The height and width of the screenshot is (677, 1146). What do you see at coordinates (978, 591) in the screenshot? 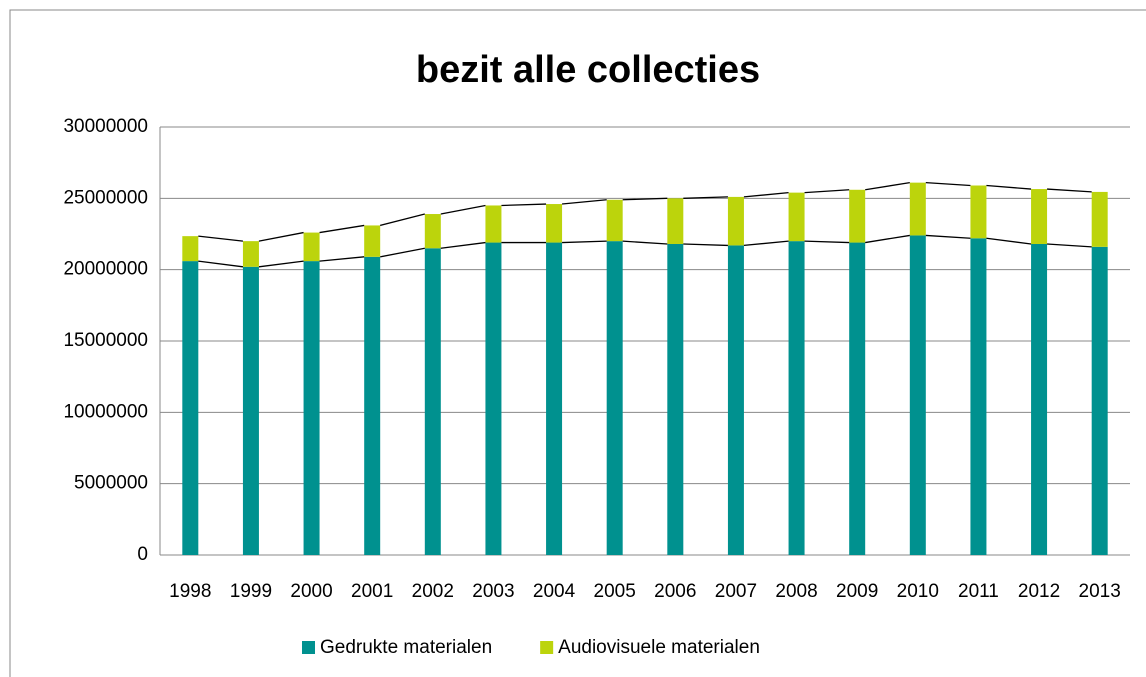
I see `x-tick-label: 2011` at bounding box center [978, 591].